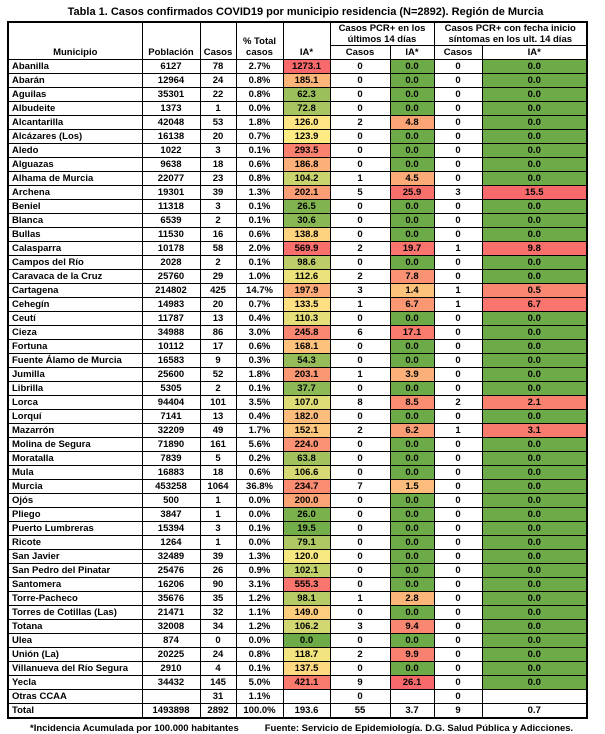  I want to click on cell-casos: 90, so click(218, 584).